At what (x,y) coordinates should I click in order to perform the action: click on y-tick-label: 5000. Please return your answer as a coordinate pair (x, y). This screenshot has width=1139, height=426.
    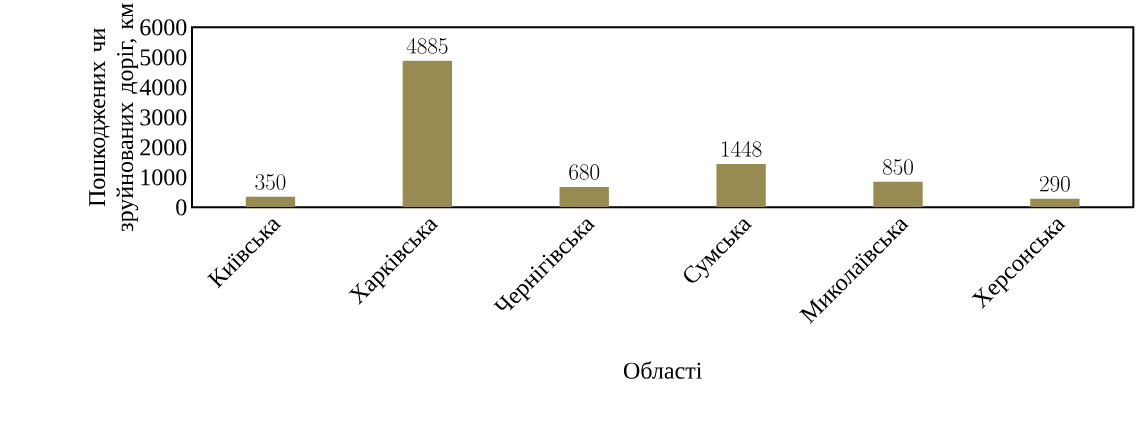
    Looking at the image, I should click on (163, 57).